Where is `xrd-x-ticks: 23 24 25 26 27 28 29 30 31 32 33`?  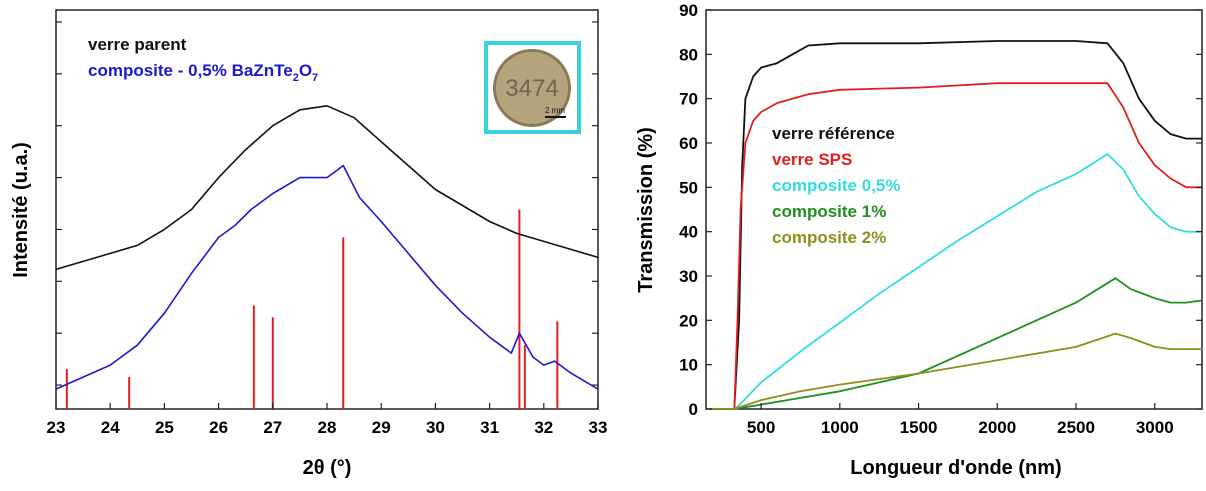
xrd-x-ticks: 23 24 25 26 27 28 29 30 31 32 33 is located at coordinates (327, 420).